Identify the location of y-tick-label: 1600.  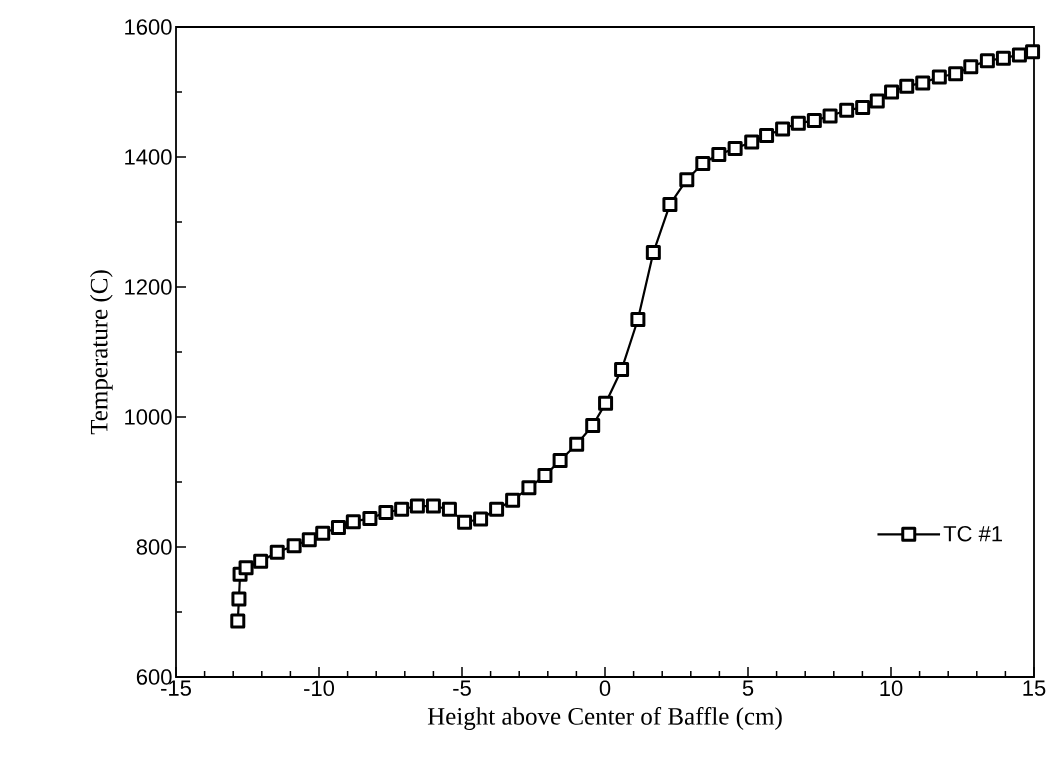
(148, 27).